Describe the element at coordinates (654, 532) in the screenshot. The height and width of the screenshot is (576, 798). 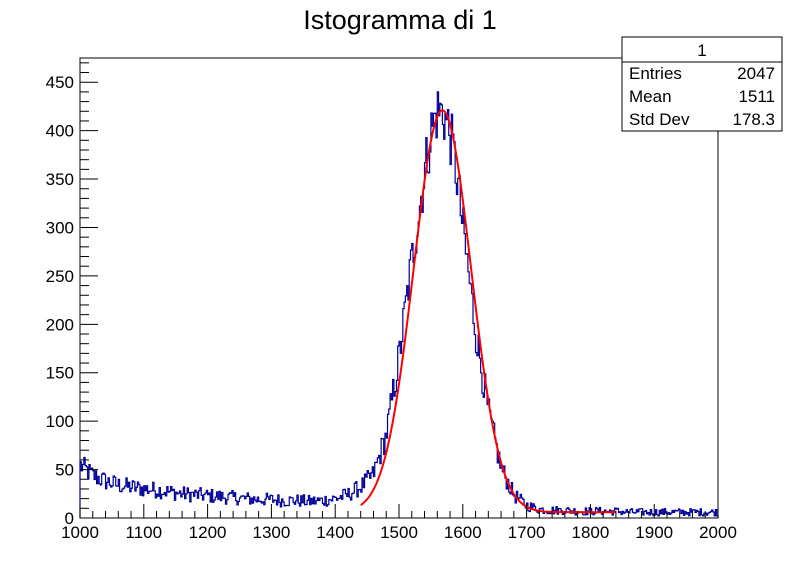
I see `x-tick-label: 1900` at that location.